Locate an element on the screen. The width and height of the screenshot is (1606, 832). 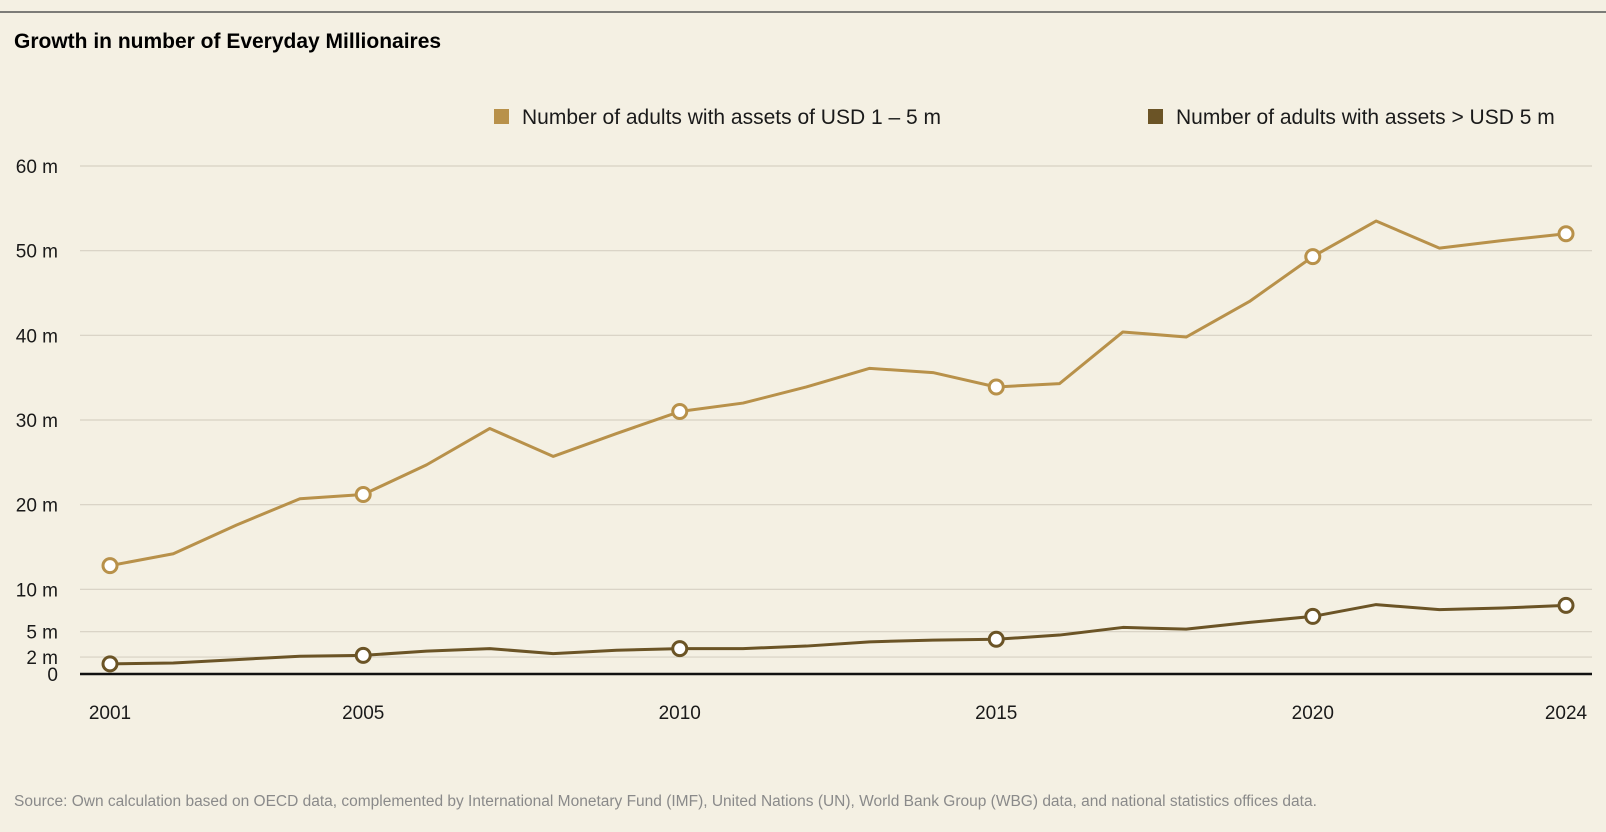
y-tick-label: 50 m is located at coordinates (37, 252).